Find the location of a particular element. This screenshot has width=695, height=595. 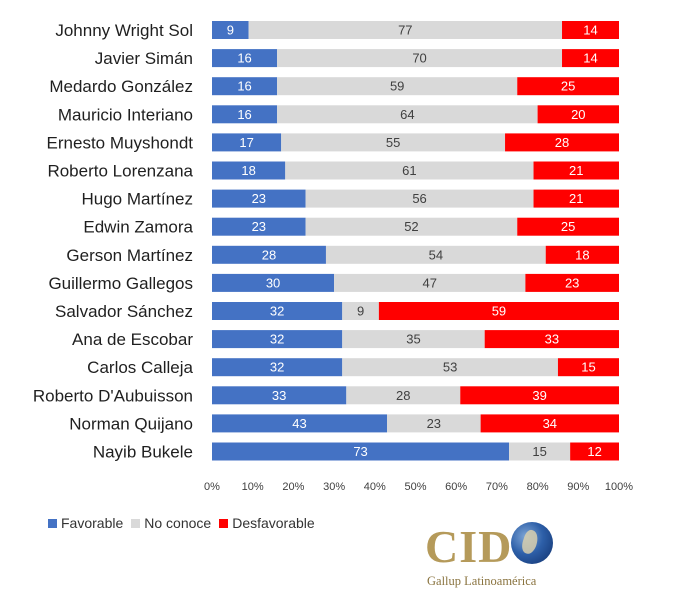

category-label-johnny-wright-sol: Johnny Wright Sol is located at coordinates (124, 30).